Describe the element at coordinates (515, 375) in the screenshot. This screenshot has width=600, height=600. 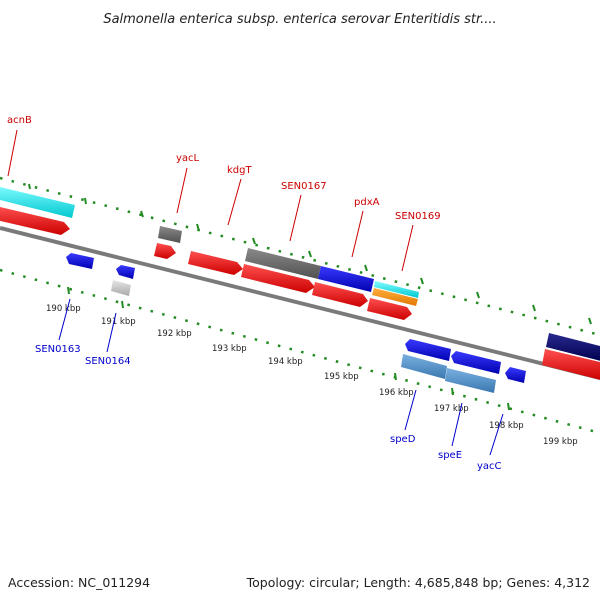
I see `gene-yacC` at that location.